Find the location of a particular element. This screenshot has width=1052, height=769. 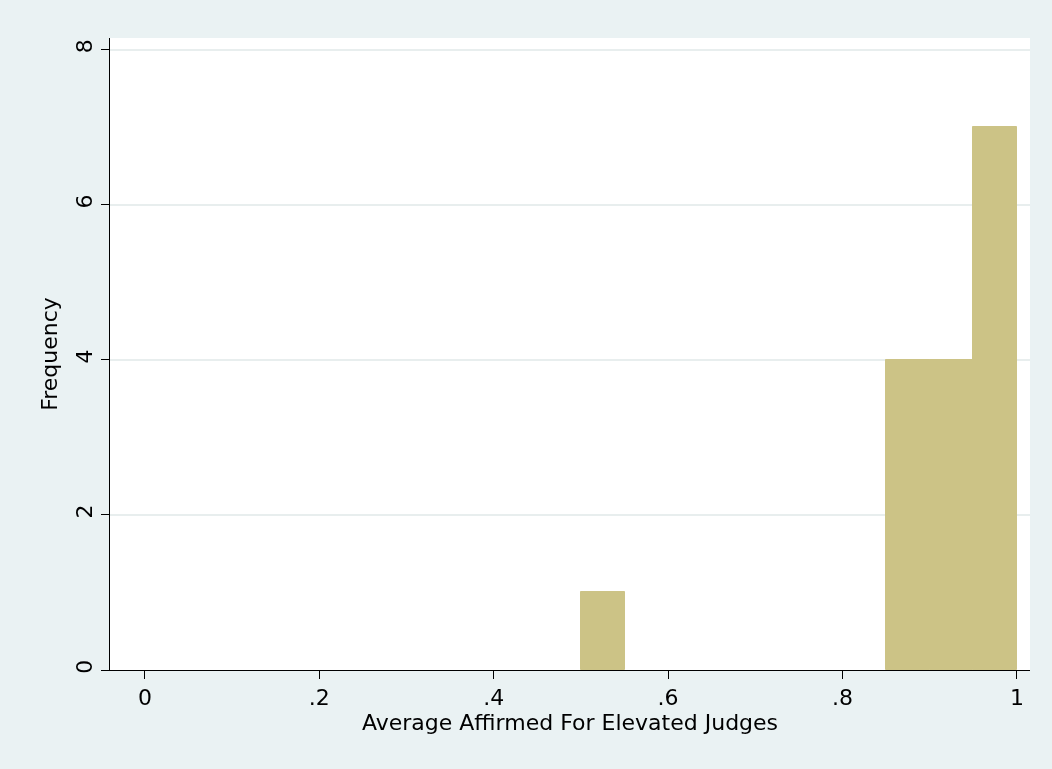

x-tick-label: .2 is located at coordinates (319, 698).